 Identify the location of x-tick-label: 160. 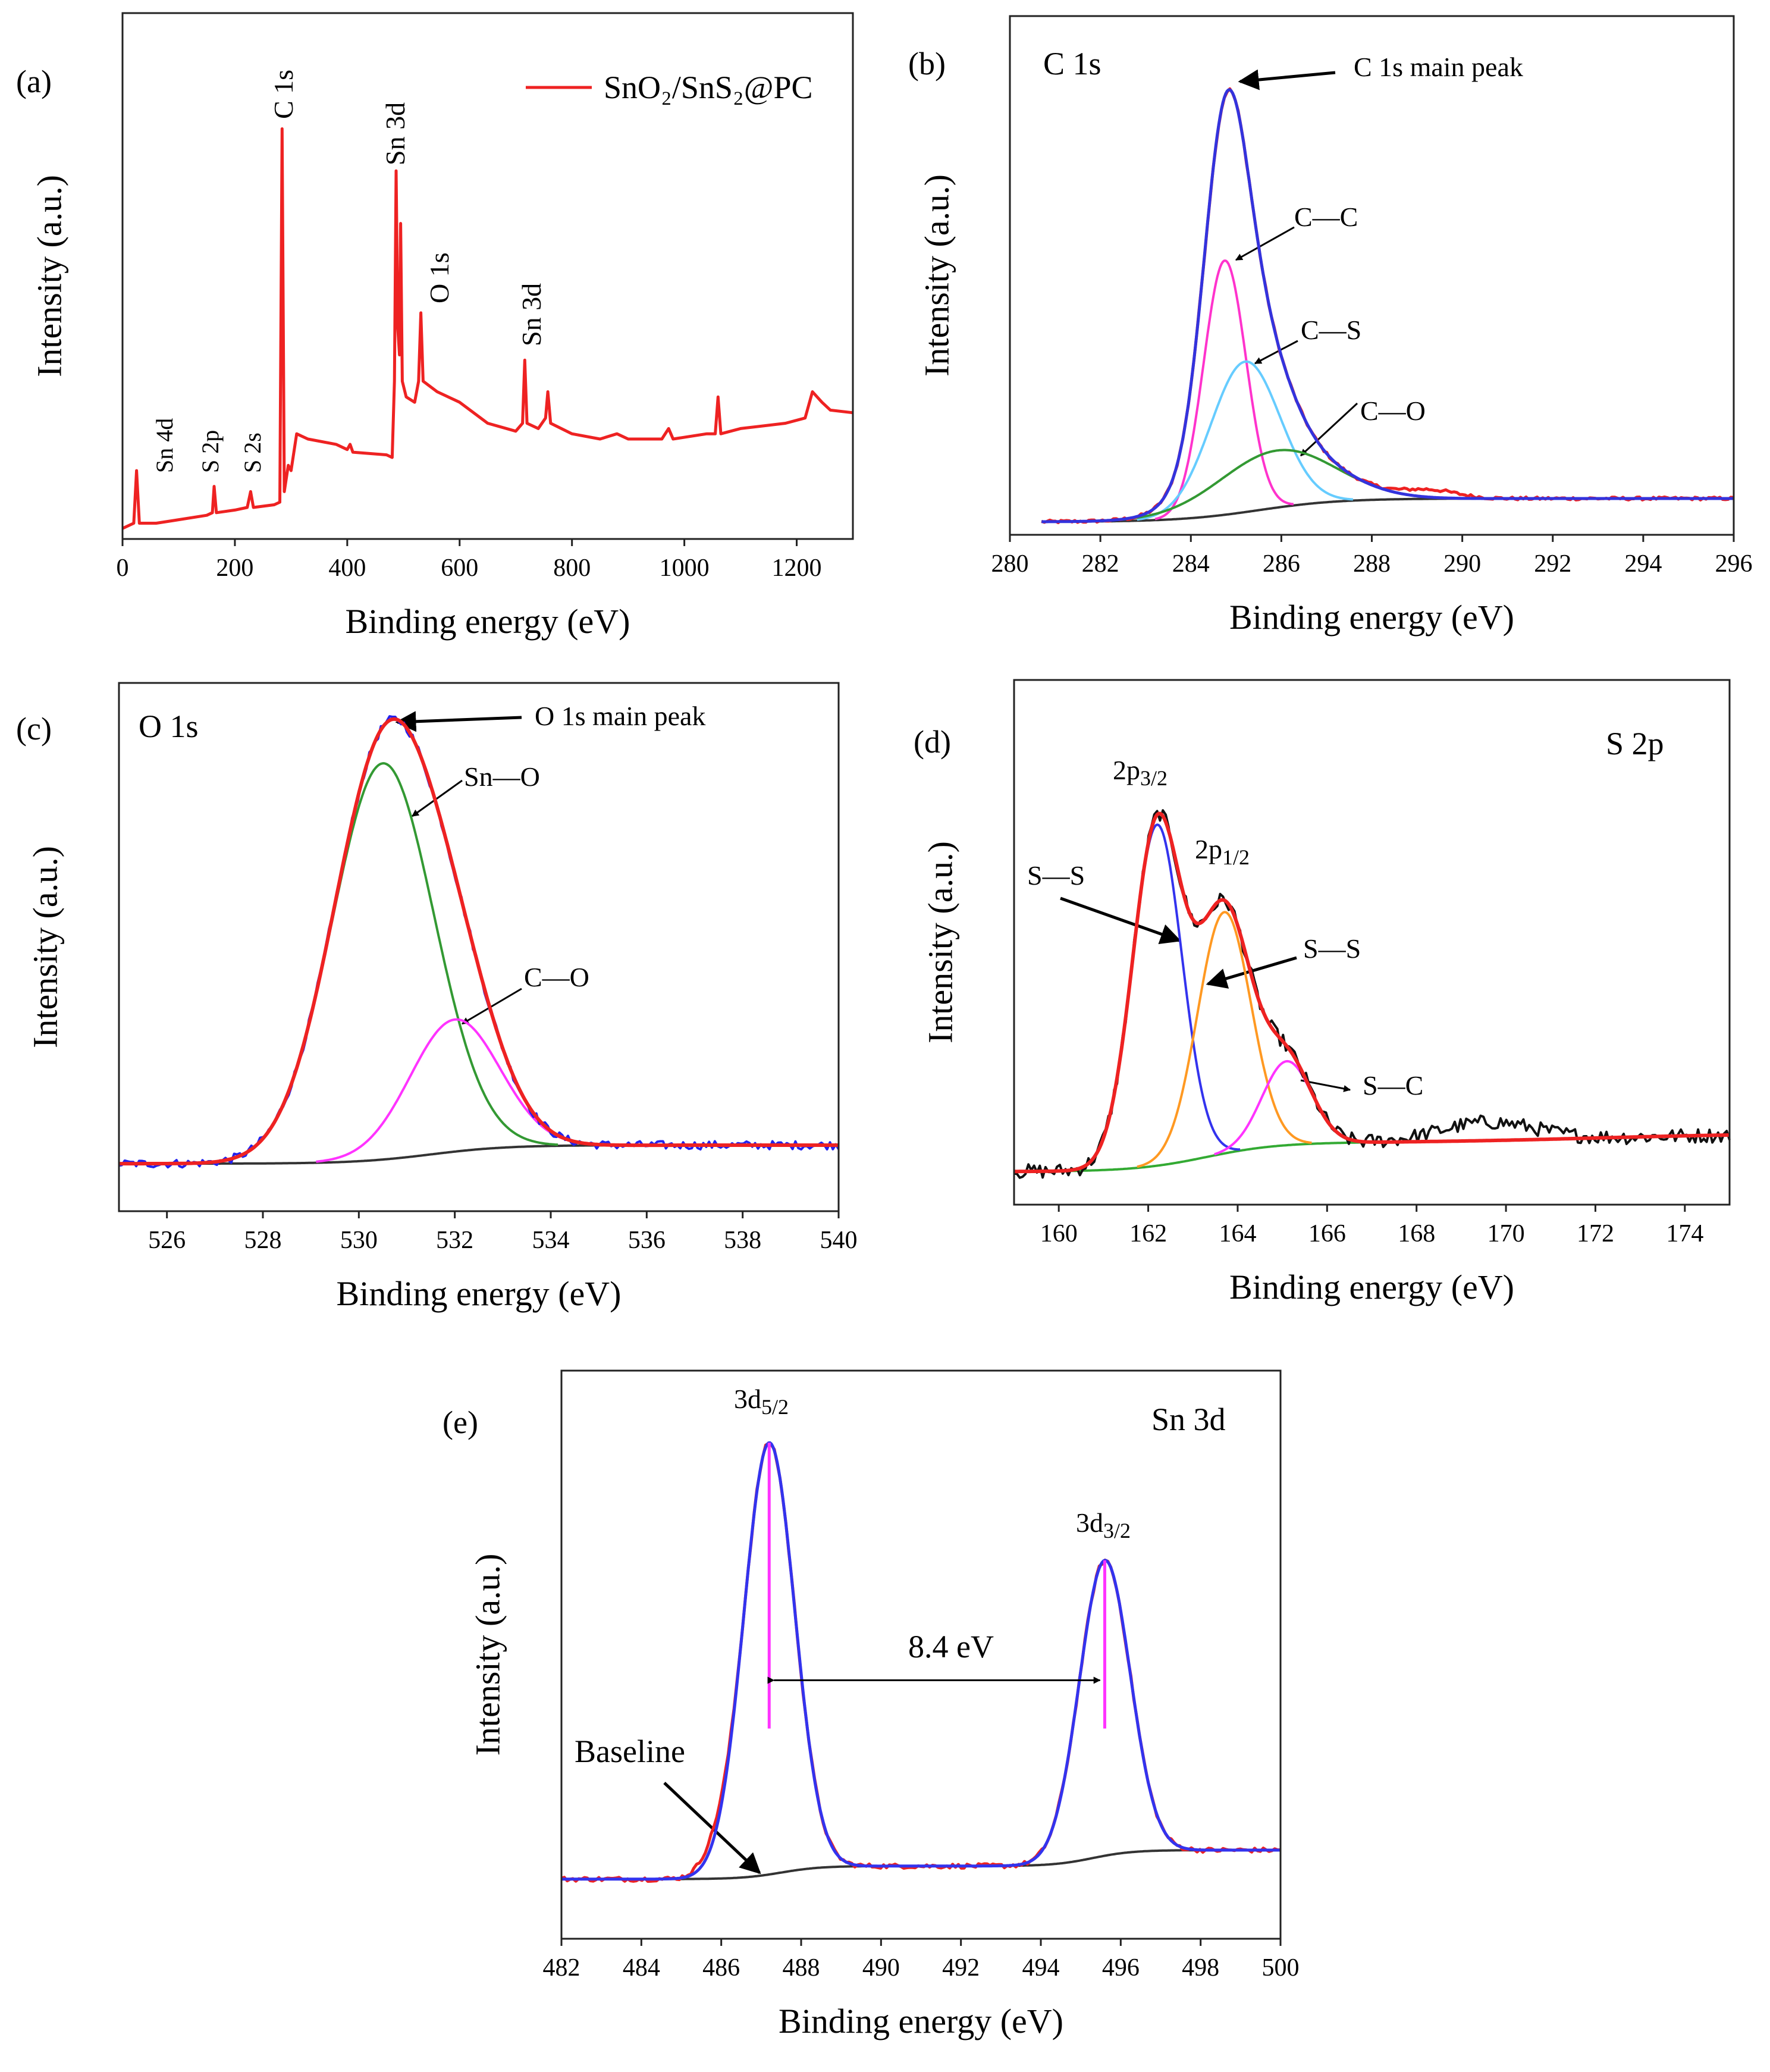
(1059, 1233).